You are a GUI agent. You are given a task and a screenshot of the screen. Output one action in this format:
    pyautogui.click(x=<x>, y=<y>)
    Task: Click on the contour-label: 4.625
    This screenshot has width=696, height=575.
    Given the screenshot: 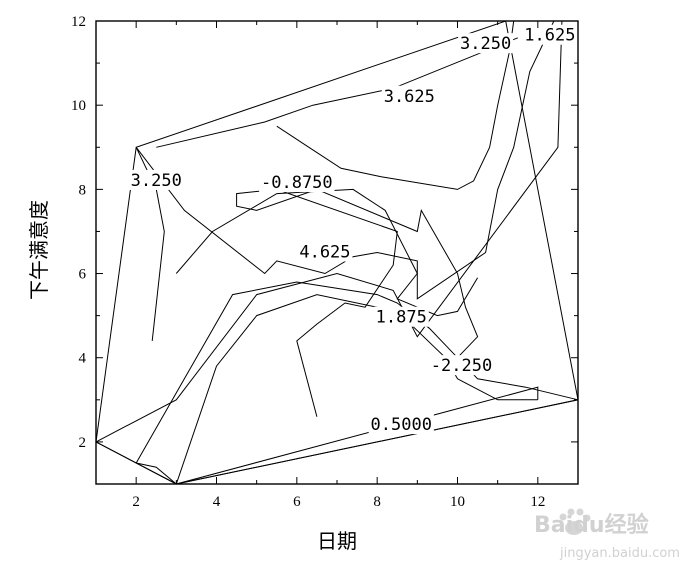 What is the action you would take?
    pyautogui.click(x=324, y=253)
    